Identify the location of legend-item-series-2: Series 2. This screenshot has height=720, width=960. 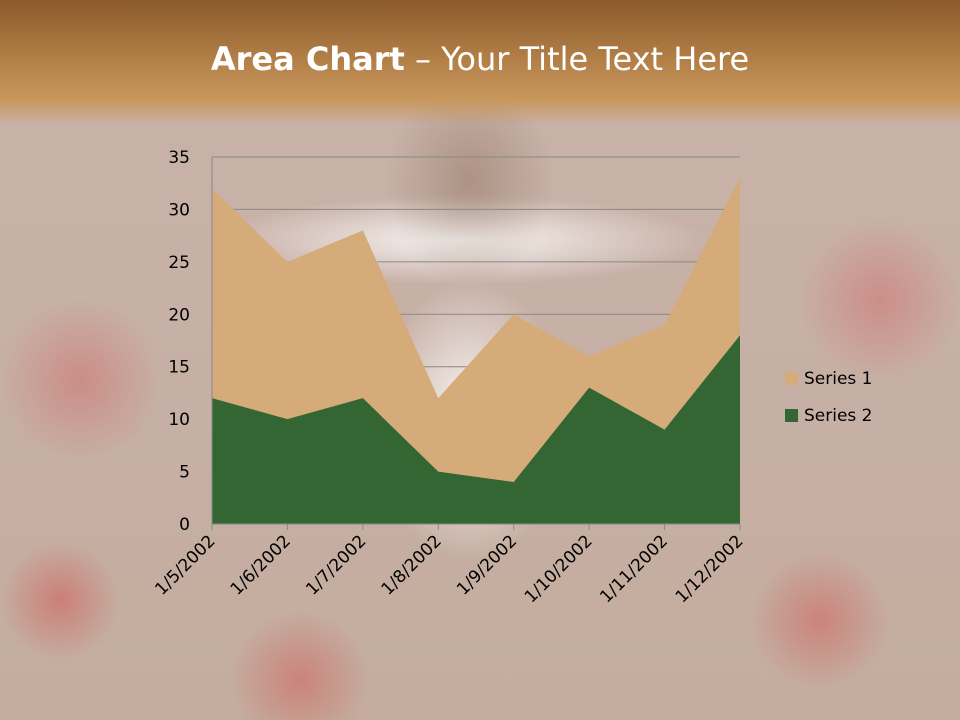
(829, 415).